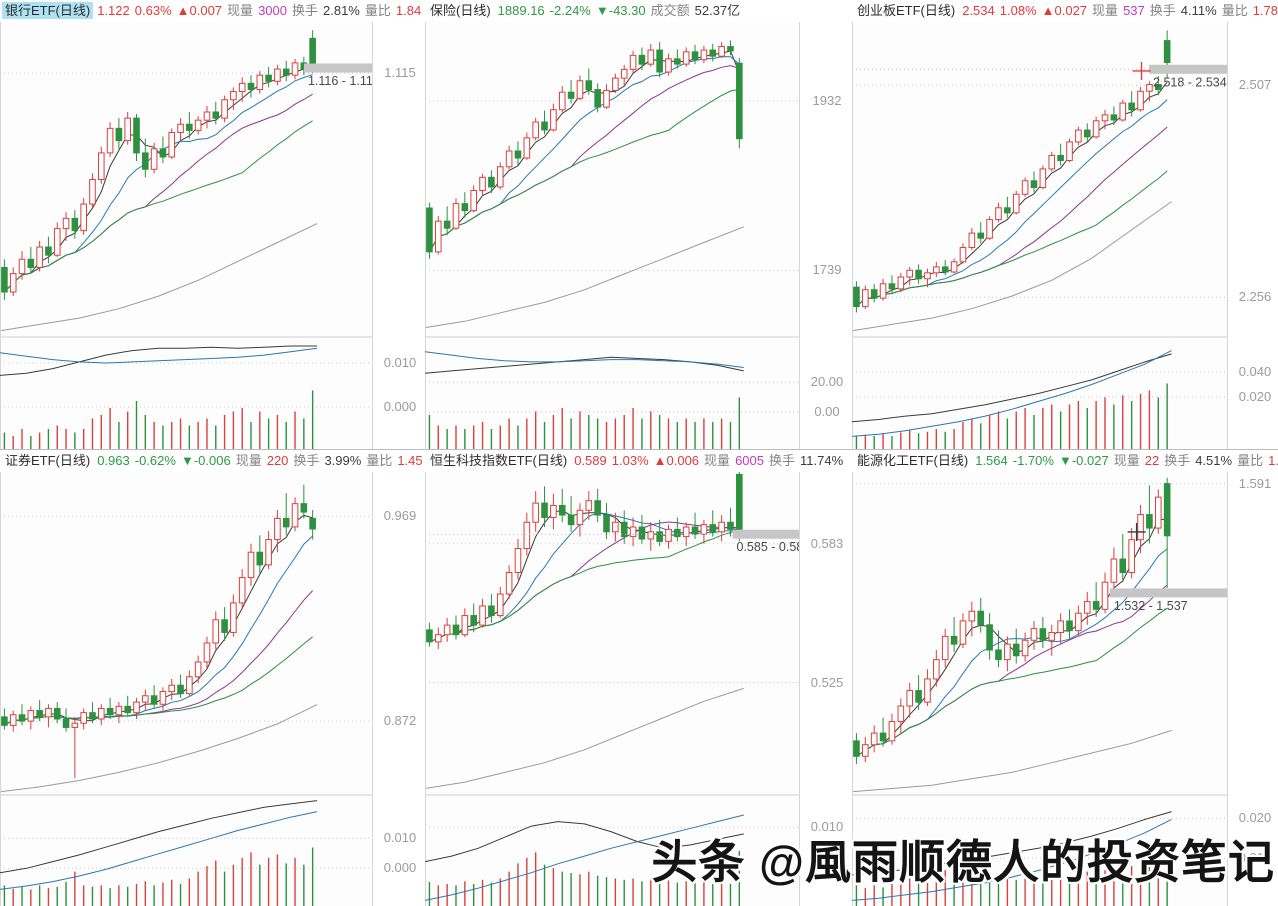 The image size is (1278, 906). I want to click on svg-text: 2.518 - 2.534, so click(1190, 82).